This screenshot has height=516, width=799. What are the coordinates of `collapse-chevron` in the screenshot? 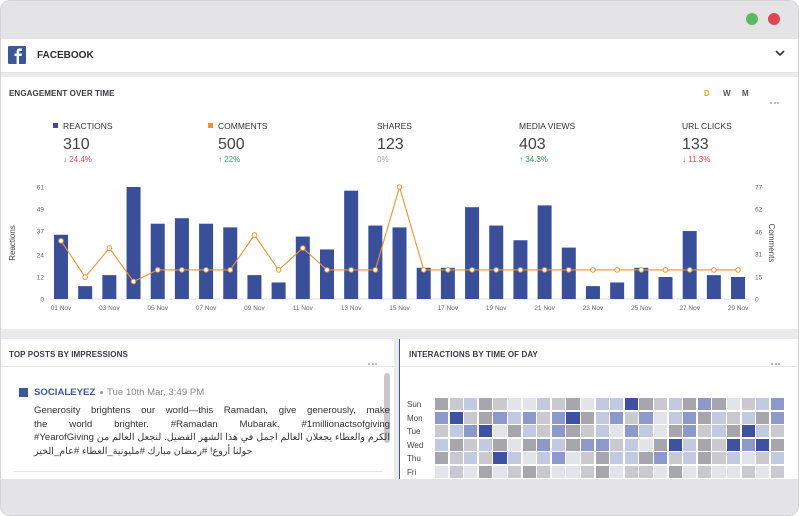 It's located at (780, 53).